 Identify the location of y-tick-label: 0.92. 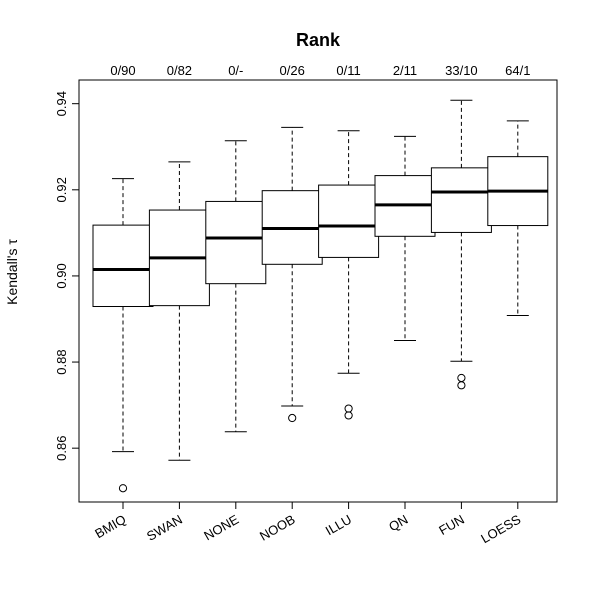
(61, 189).